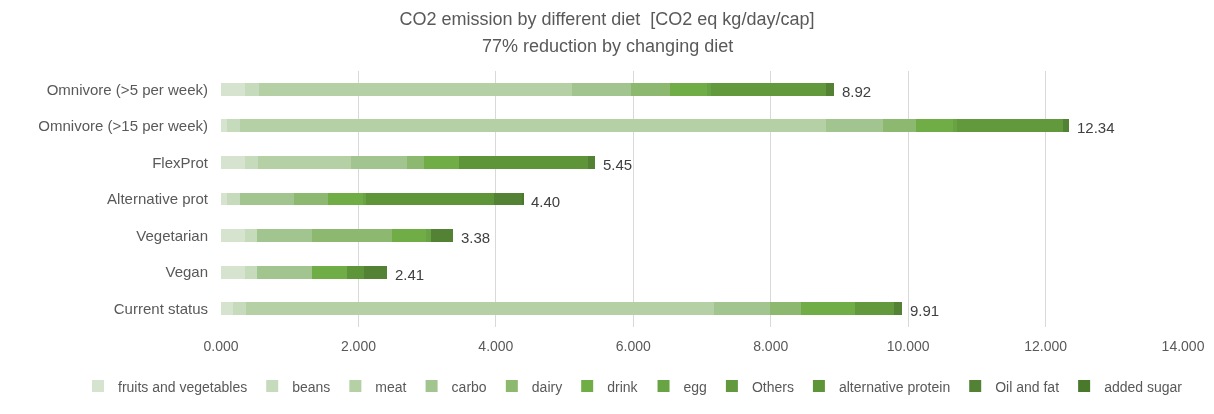  I want to click on x-tick-label: 4.000, so click(496, 346).